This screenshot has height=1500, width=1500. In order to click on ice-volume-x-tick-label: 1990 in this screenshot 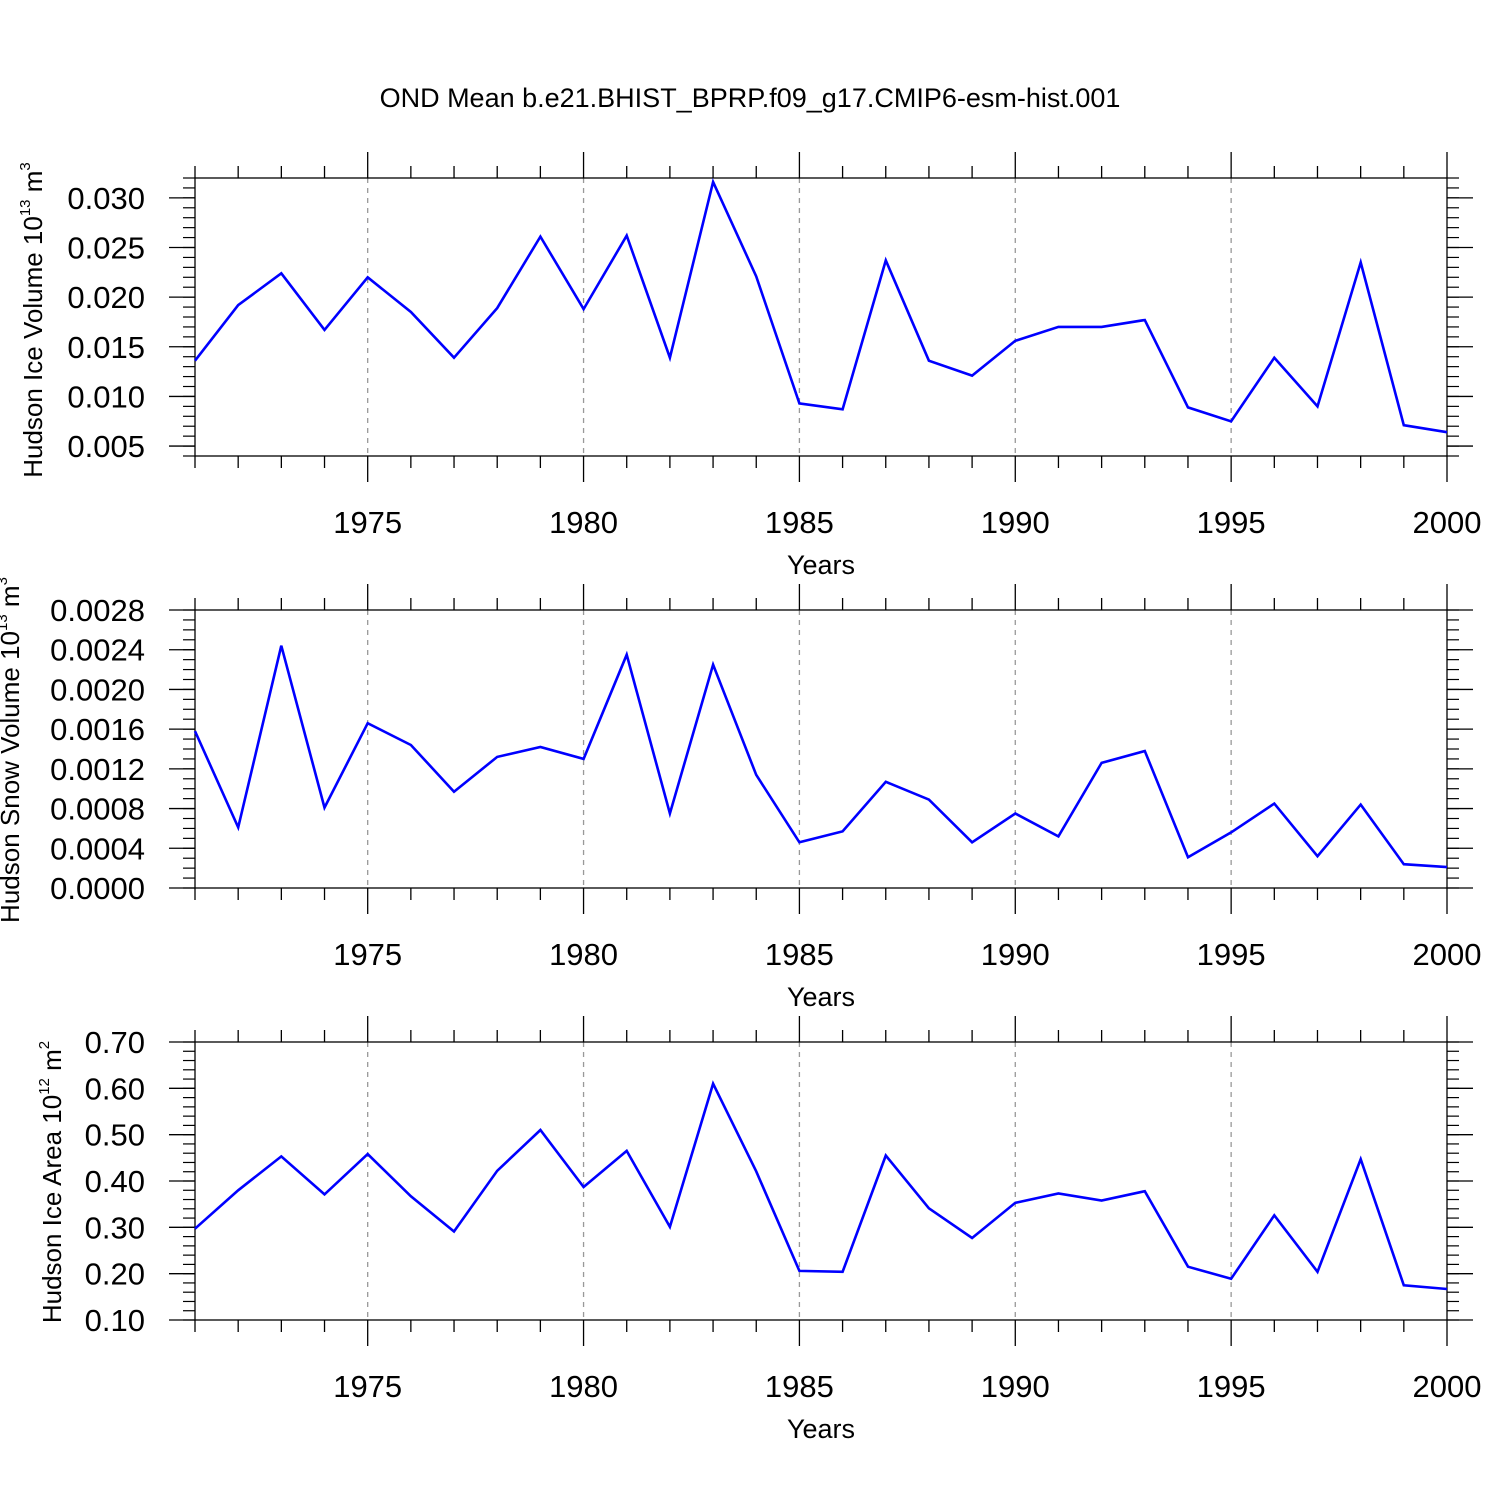, I will do `click(1015, 522)`.